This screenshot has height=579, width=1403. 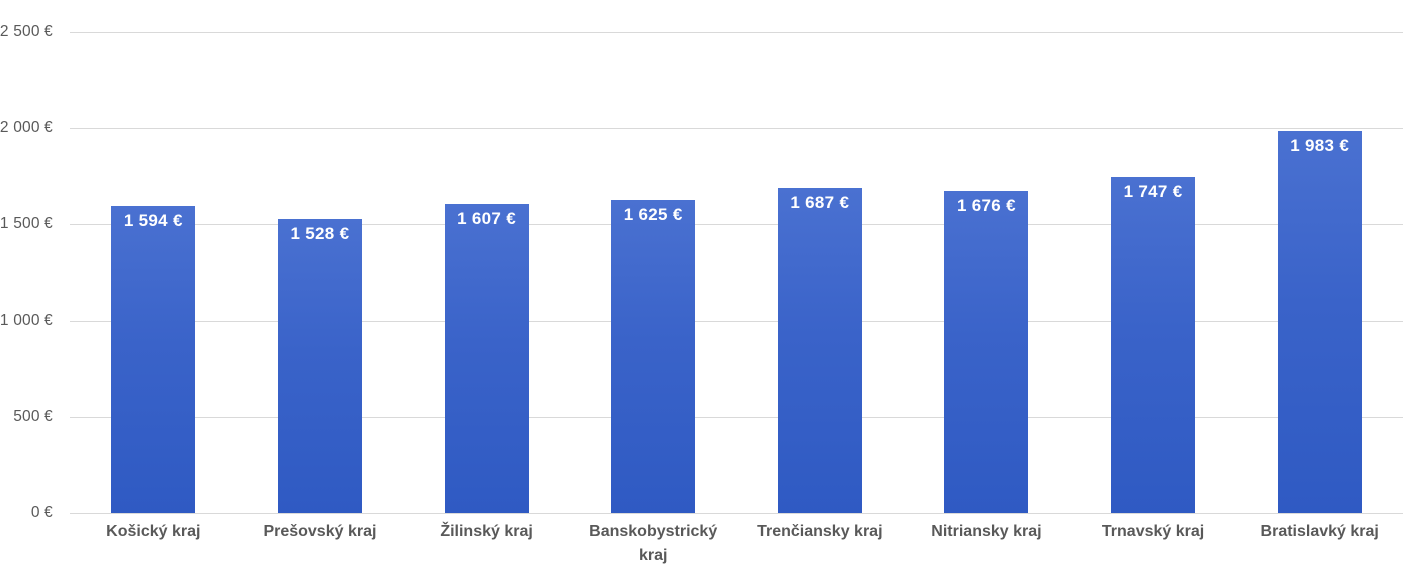 What do you see at coordinates (486, 358) in the screenshot?
I see `bar: 1 607 €` at bounding box center [486, 358].